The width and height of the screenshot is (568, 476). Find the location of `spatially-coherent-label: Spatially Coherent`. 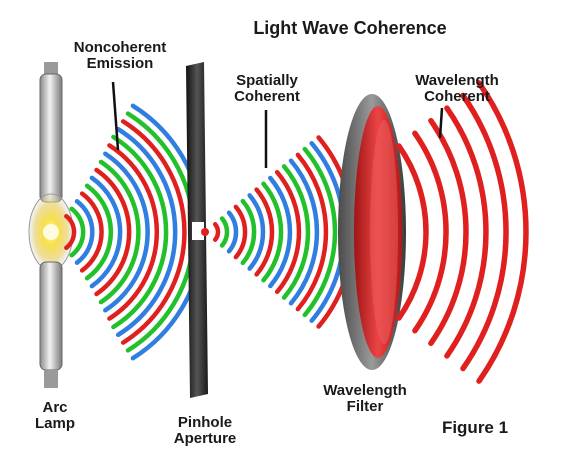

spatially-coherent-label: Spatially Coherent is located at coordinates (267, 89).